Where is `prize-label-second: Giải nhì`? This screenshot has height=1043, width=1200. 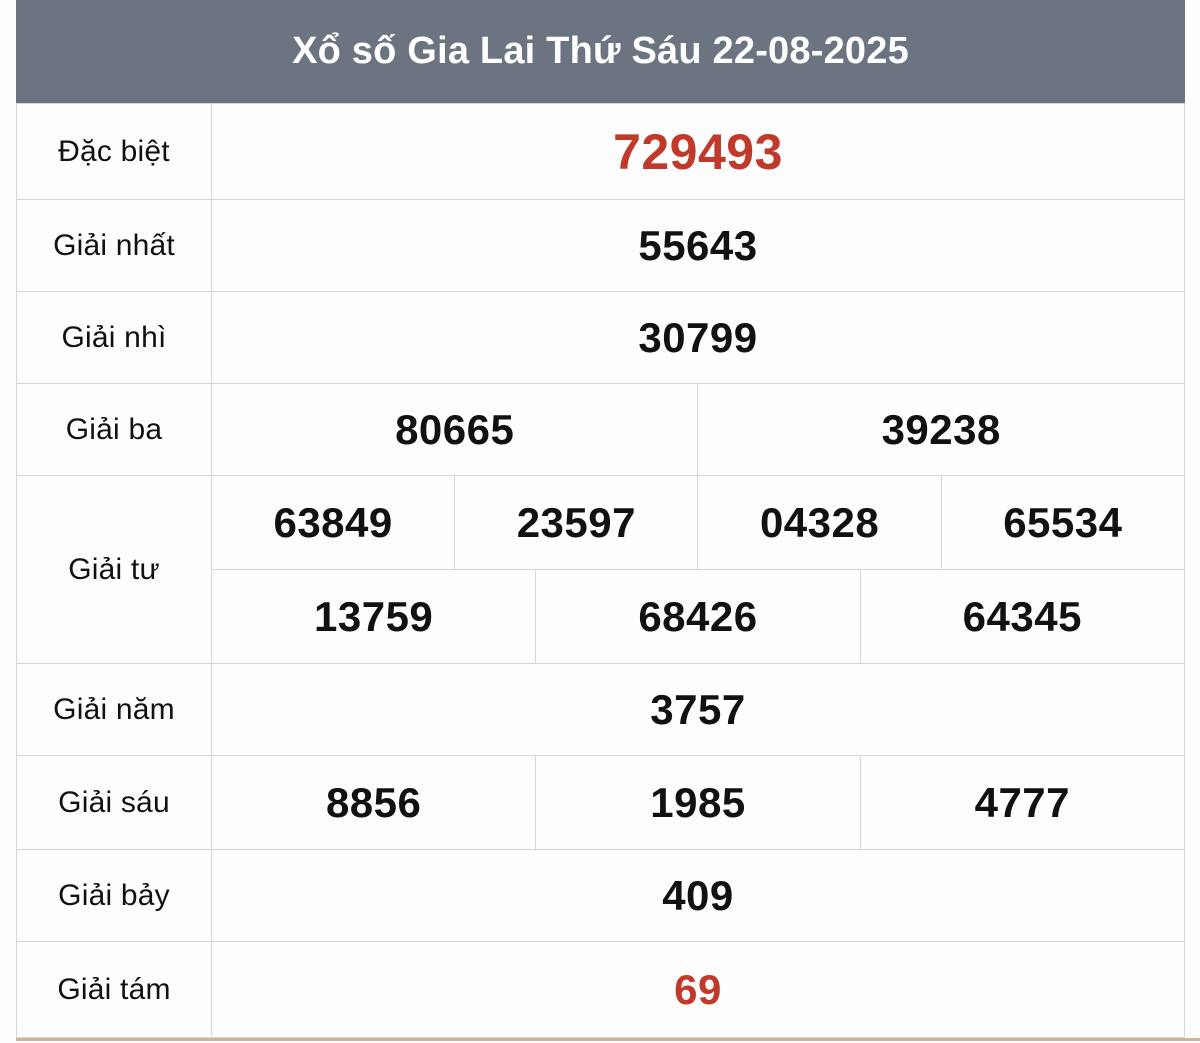 prize-label-second: Giải nhì is located at coordinates (114, 337).